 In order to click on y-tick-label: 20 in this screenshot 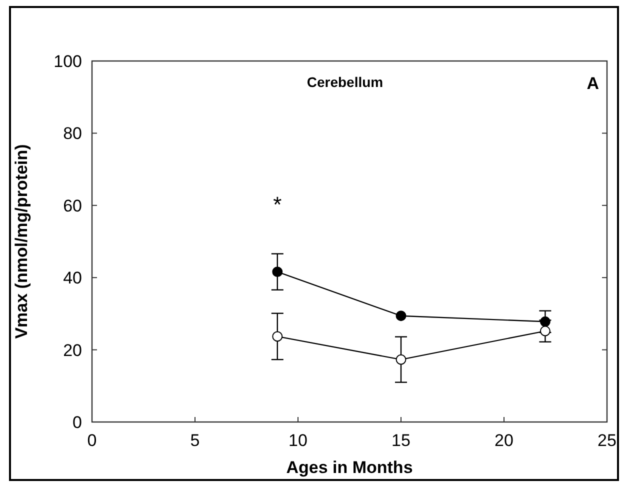, I will do `click(72, 350)`.